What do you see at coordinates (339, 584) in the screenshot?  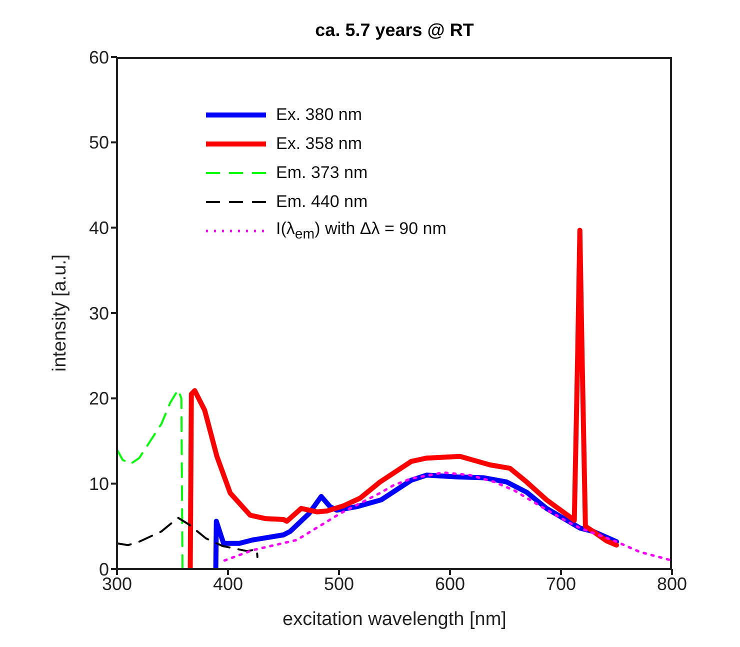 I see `x-tick-label: 500` at bounding box center [339, 584].